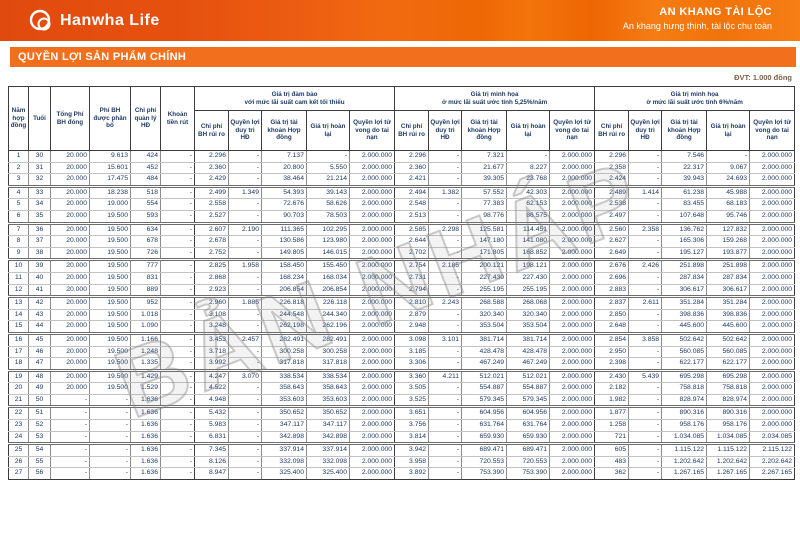 This screenshot has height=552, width=800. I want to click on table-cell: 831, so click(145, 278).